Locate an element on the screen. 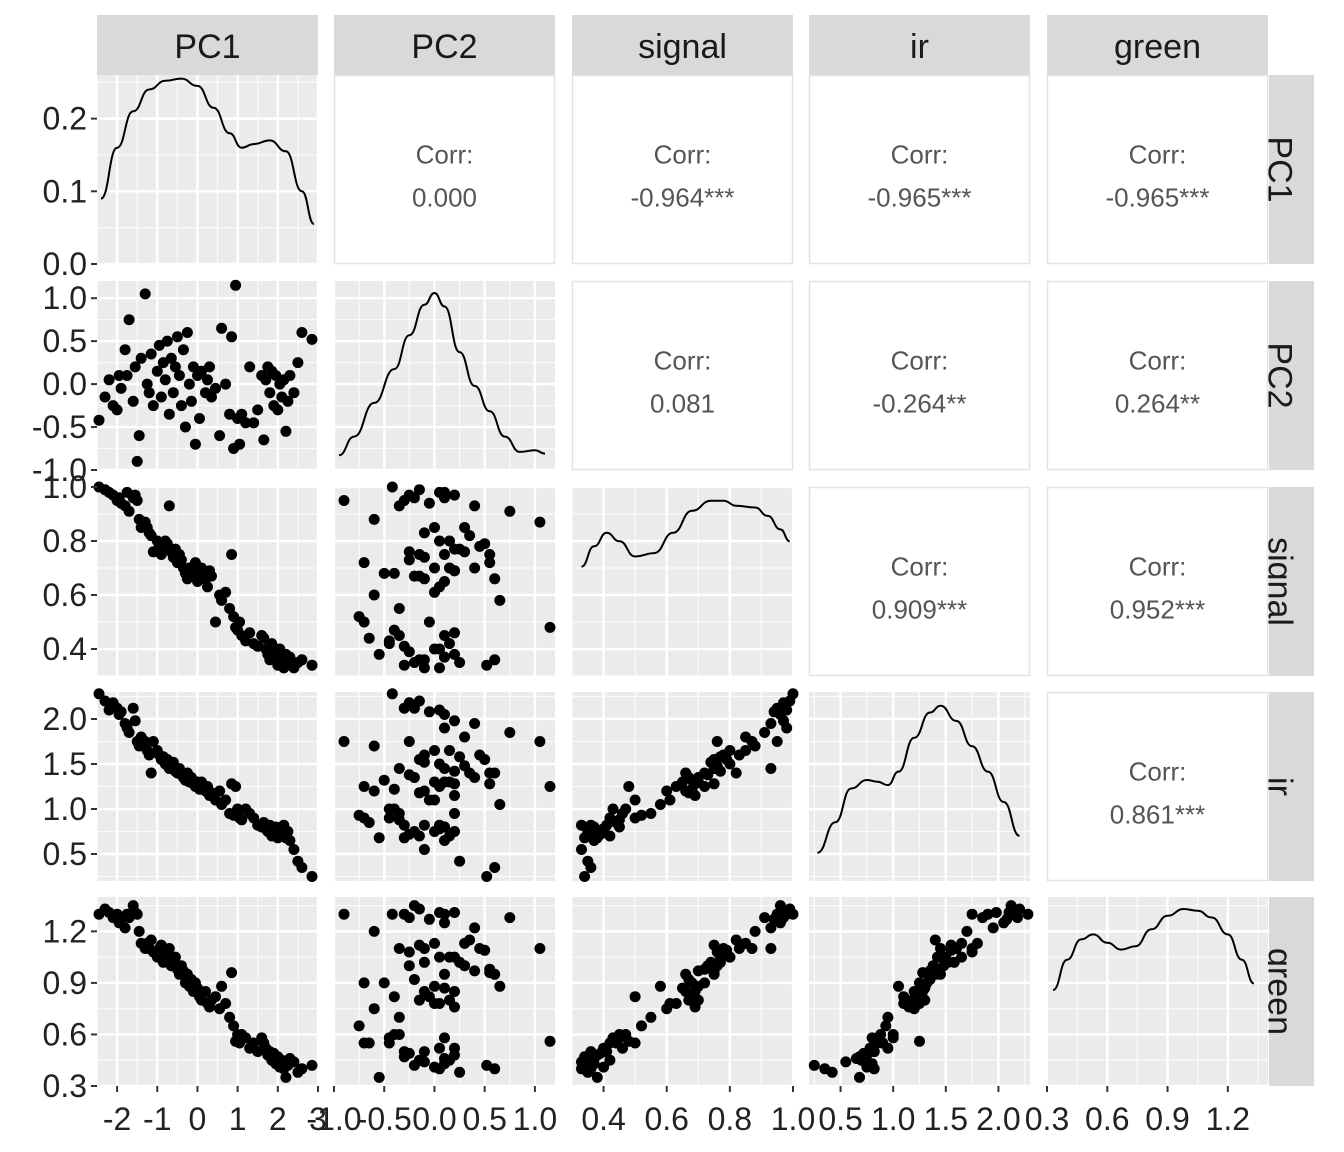 This screenshot has width=1344, height=1152. corr-value: 0.000 is located at coordinates (444, 198).